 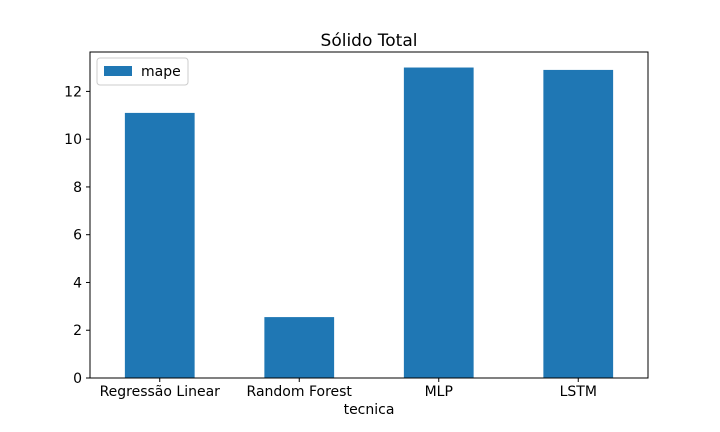 I want to click on legend-box, so click(x=142, y=71).